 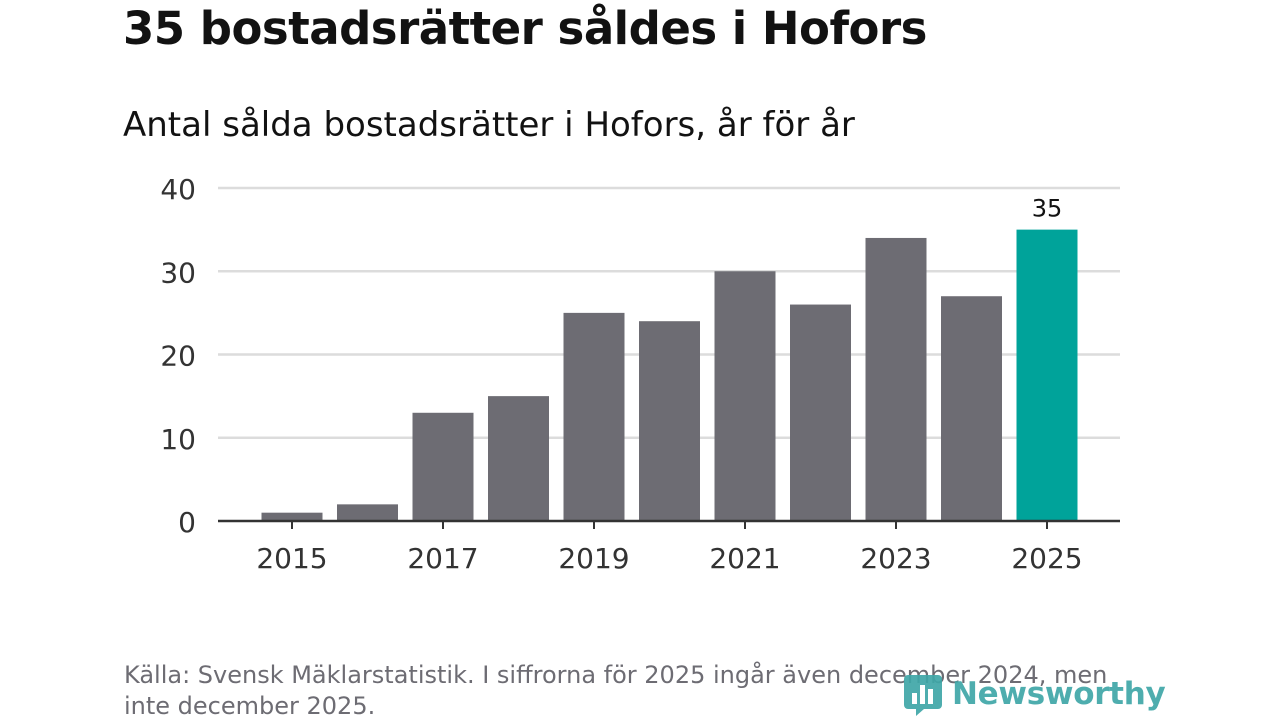 I want to click on y-tick-label-10: 10, so click(x=178, y=439).